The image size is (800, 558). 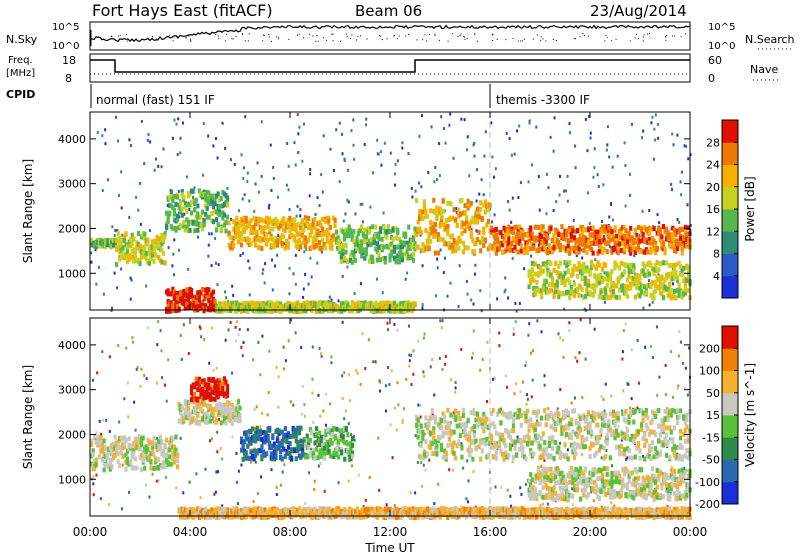 What do you see at coordinates (730, 265) in the screenshot?
I see `colorbar-segment` at bounding box center [730, 265].